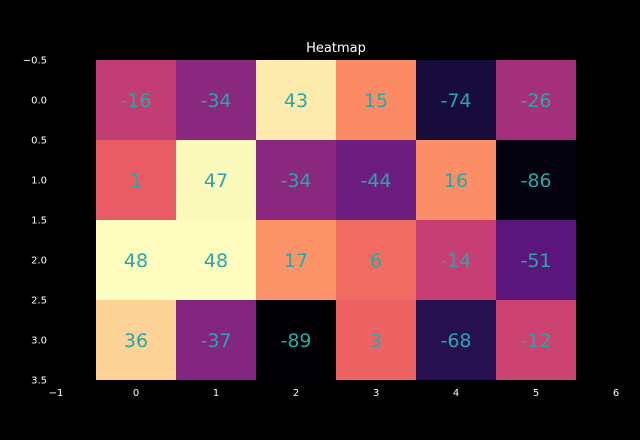 This screenshot has height=440, width=640. I want to click on cell-value-label-r3-c1: -37, so click(215, 341).